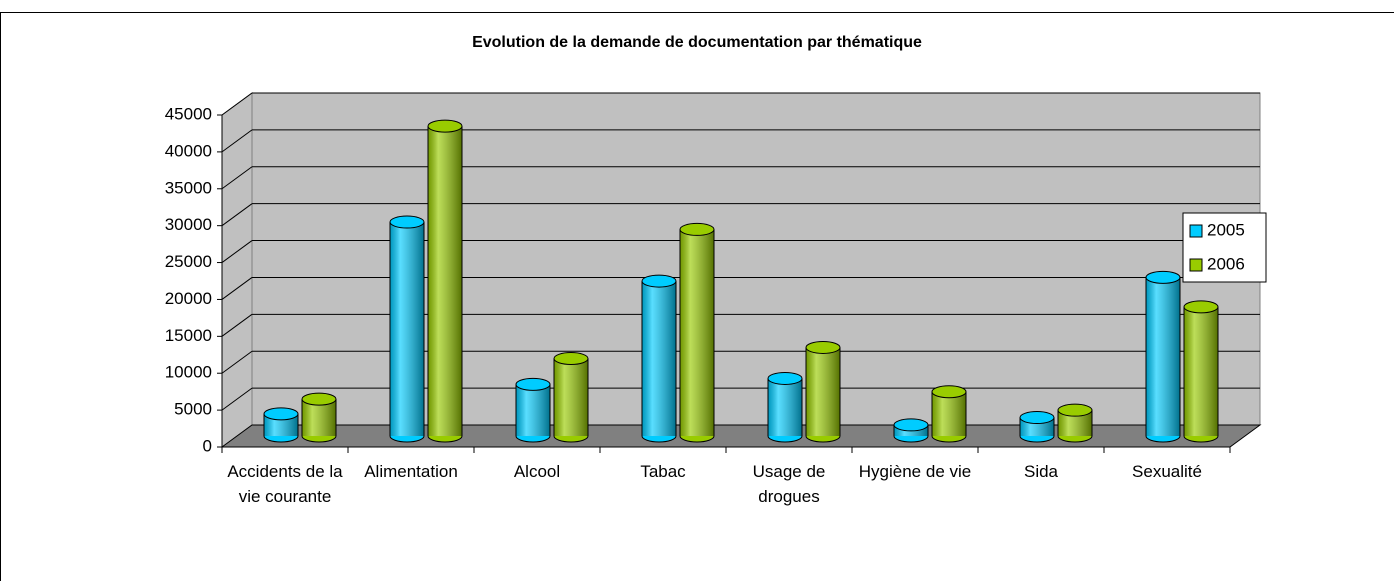  What do you see at coordinates (411, 471) in the screenshot?
I see `x-tick-label: Alimentation` at bounding box center [411, 471].